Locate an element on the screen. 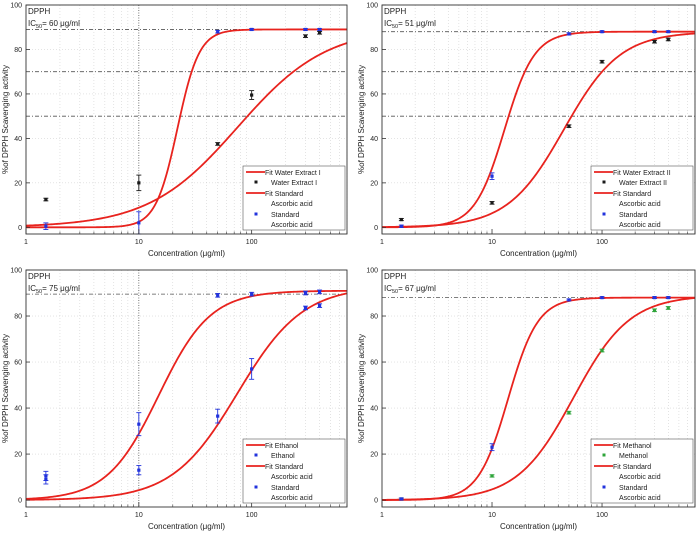  x-tick-label: 100 is located at coordinates (602, 515).